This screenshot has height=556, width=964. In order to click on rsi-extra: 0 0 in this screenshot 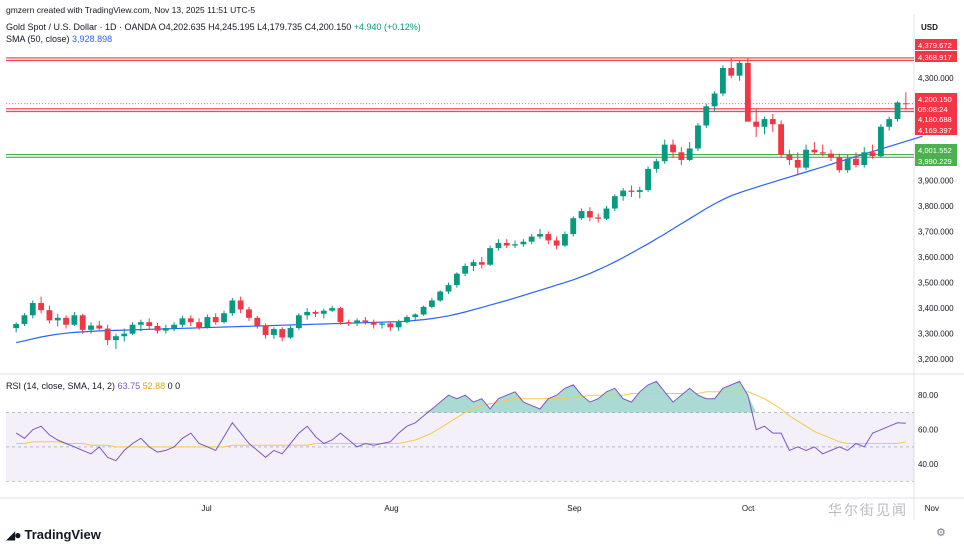, I will do `click(174, 386)`.